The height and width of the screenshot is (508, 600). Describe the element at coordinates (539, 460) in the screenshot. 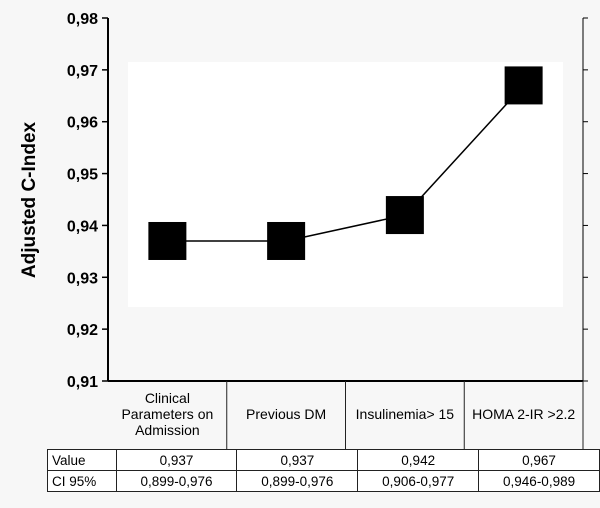

I see `value-cell: 0,967` at that location.